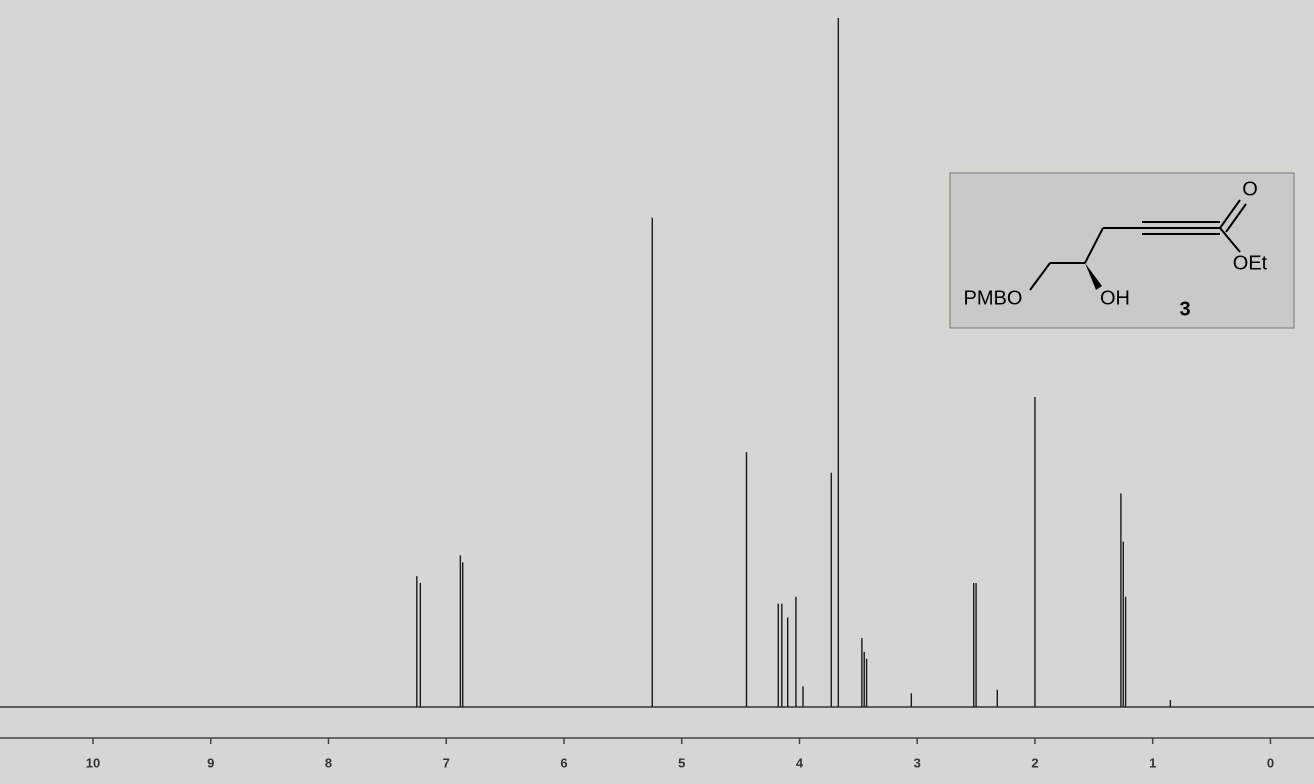 This screenshot has height=784, width=1314. I want to click on x-tick-label: 0, so click(1270, 762).